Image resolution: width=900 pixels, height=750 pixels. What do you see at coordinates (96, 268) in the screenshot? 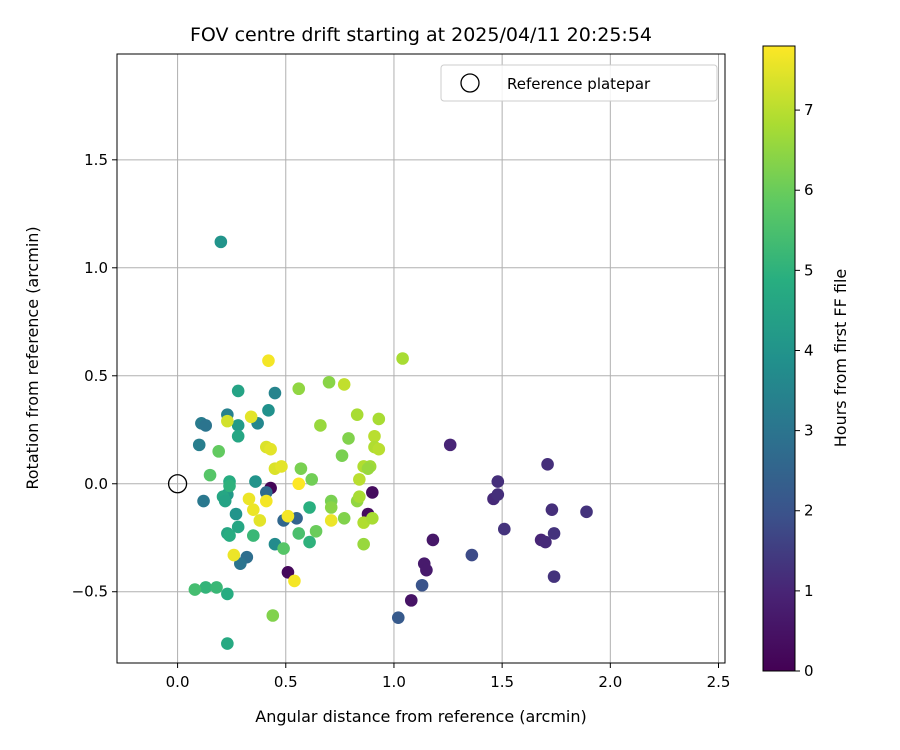
I see `y-tick-label: 1.0` at bounding box center [96, 268].